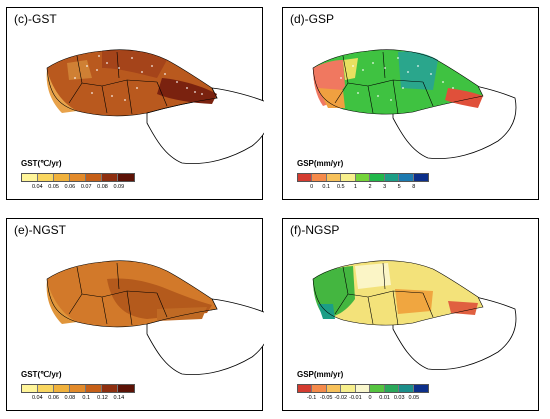 The height and width of the screenshot is (419, 550). What do you see at coordinates (312, 19) in the screenshot?
I see `panel-title: (d)-GSP` at bounding box center [312, 19].